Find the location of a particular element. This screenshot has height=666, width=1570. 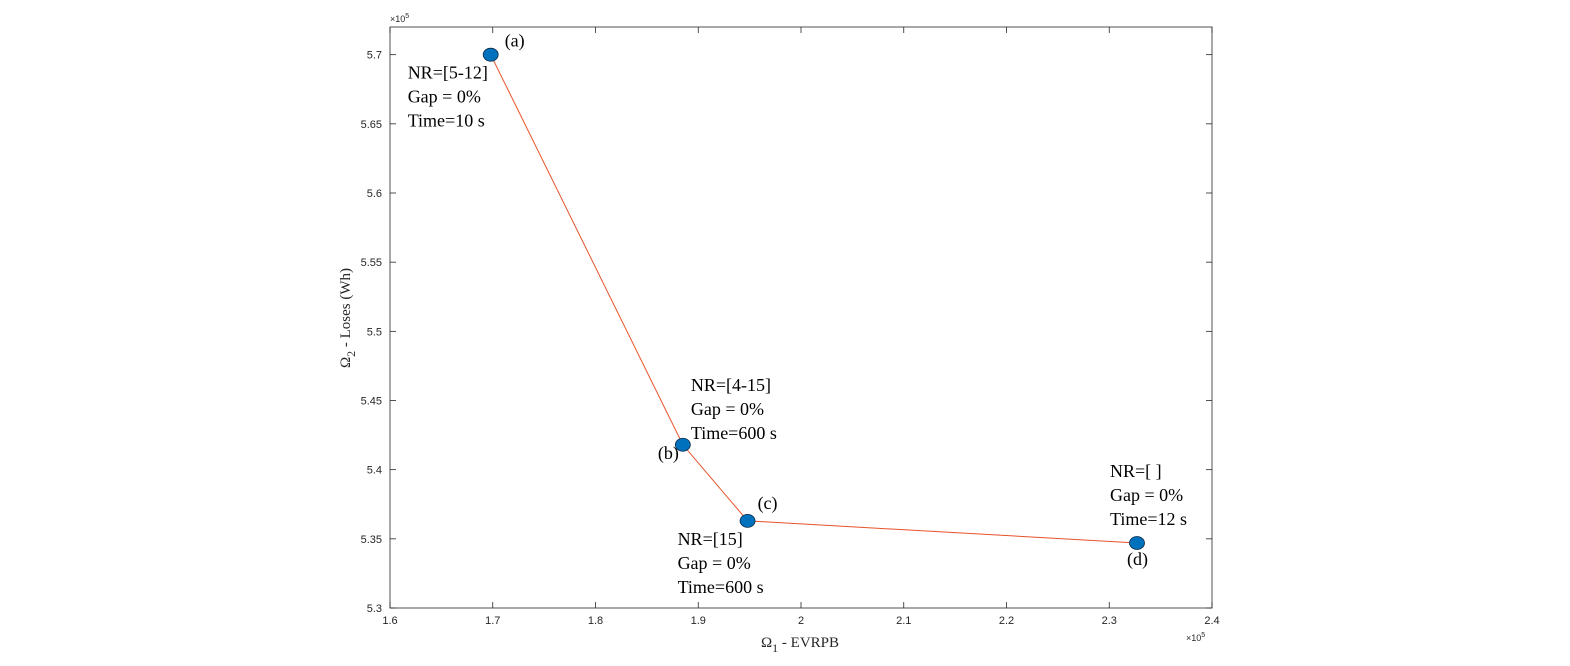

y-tick-label: 5.6 is located at coordinates (374, 194).